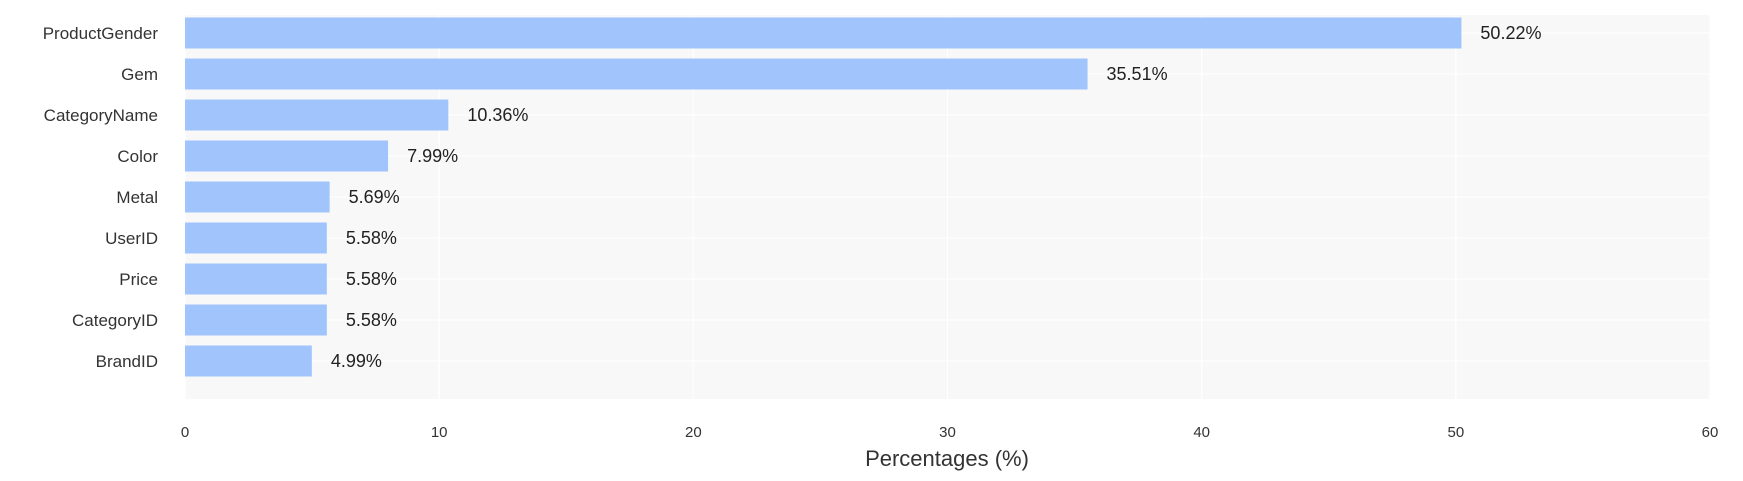 The image size is (1743, 481). What do you see at coordinates (356, 361) in the screenshot?
I see `data-label-brandid: 4.99%` at bounding box center [356, 361].